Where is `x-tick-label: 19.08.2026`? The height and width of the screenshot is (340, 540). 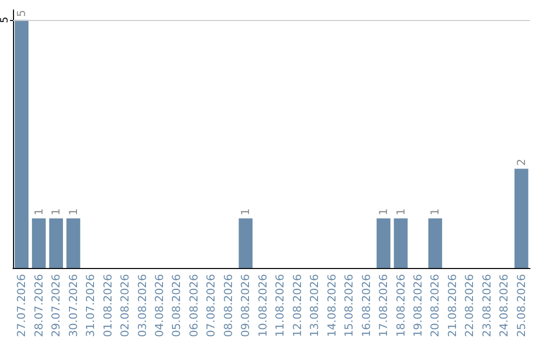 x-tick-label: 19.08.2026 is located at coordinates (417, 306).